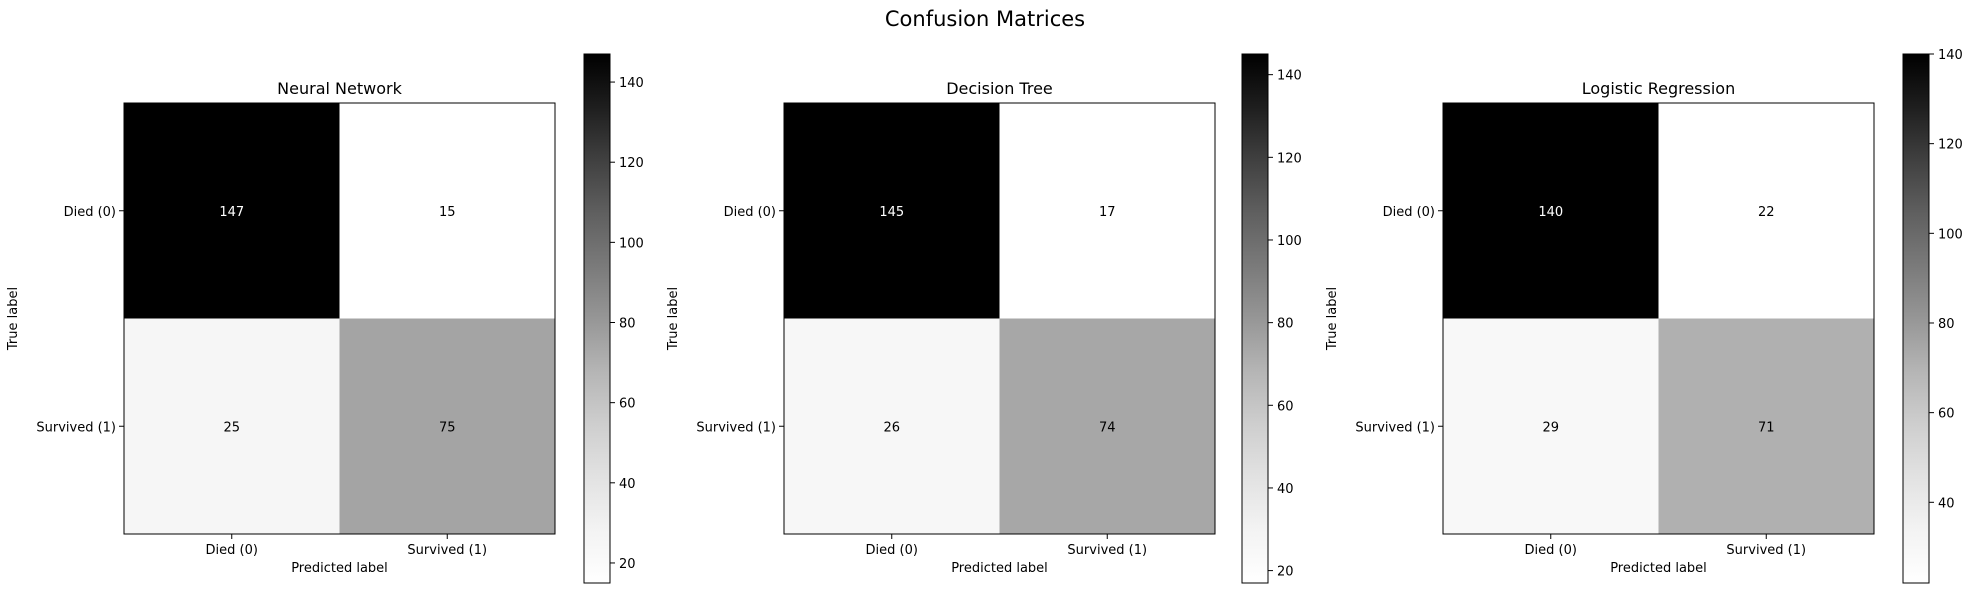  I want to click on cell-value-label: 15, so click(447, 212).